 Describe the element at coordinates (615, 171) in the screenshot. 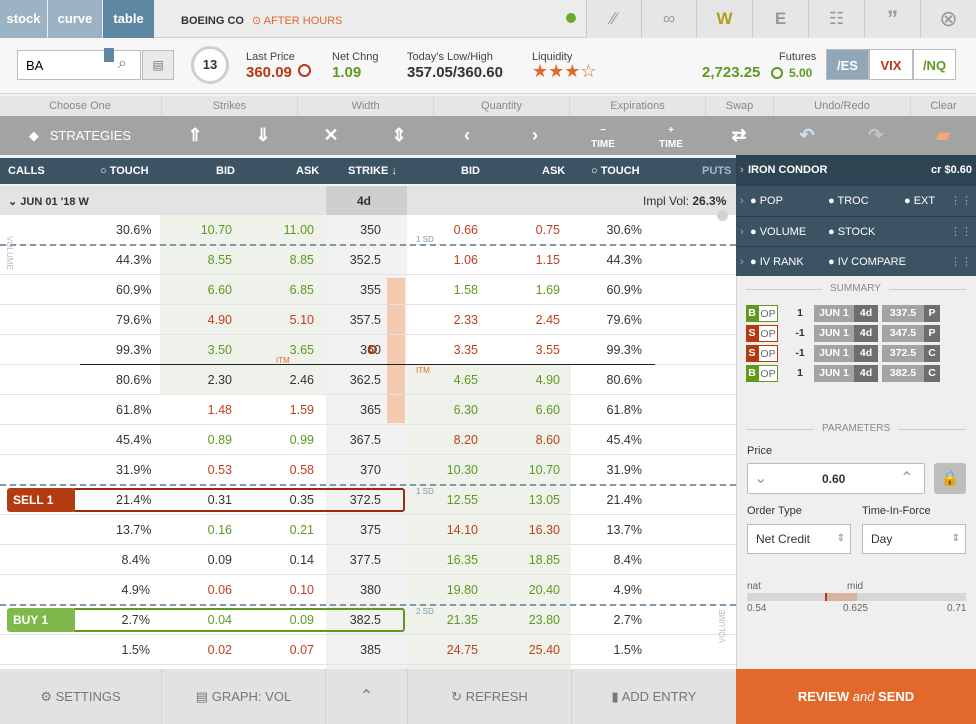

I see `put-touch-header: ○ TOUCH` at that location.